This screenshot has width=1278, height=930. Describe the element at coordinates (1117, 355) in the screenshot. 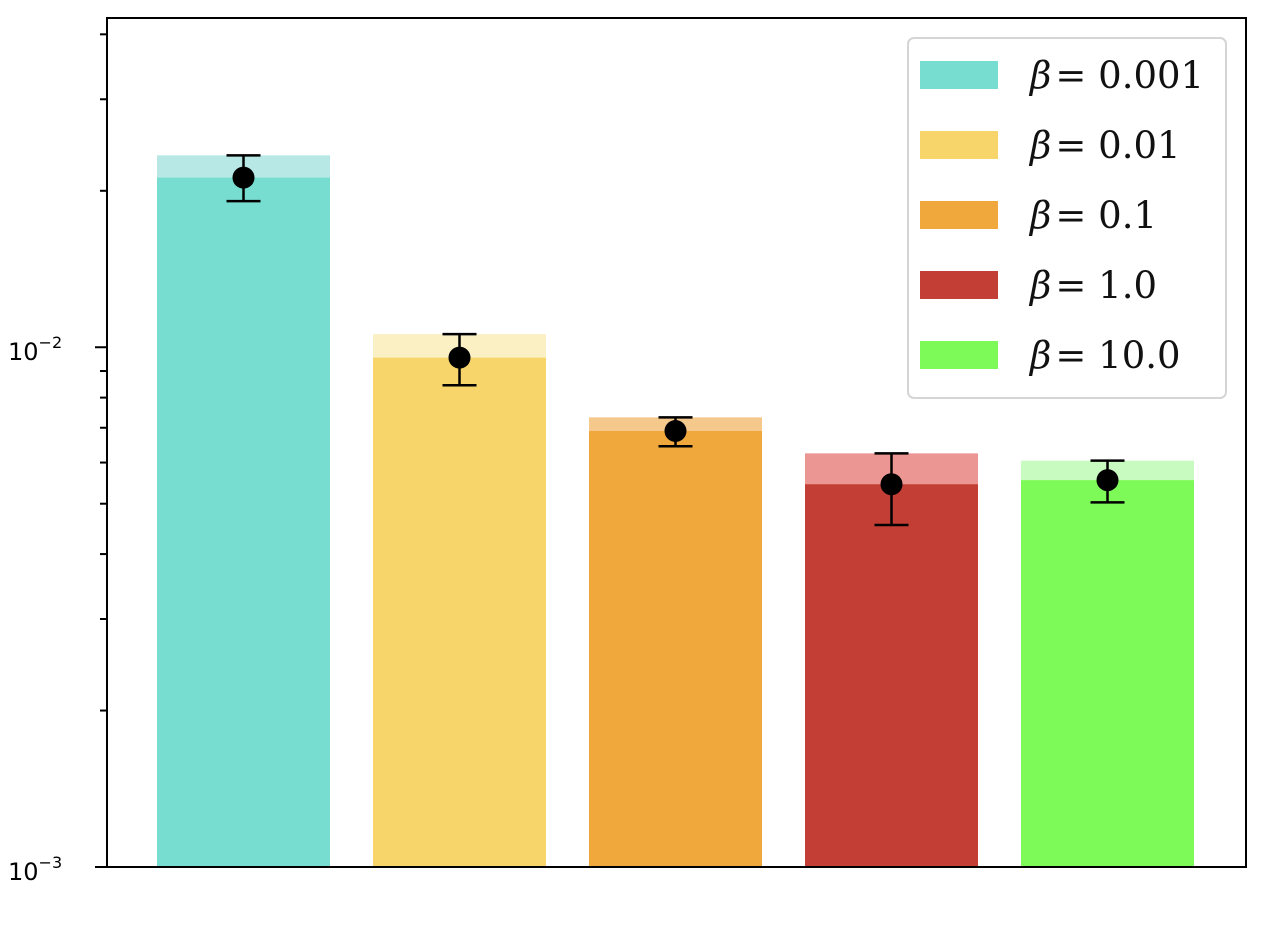

I see `legend-value: = 10.0` at that location.